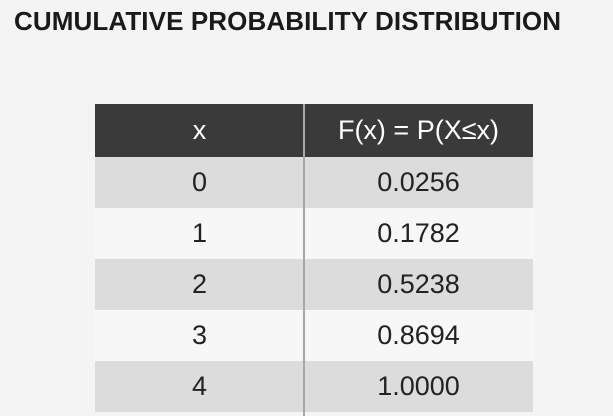 This screenshot has height=416, width=613. What do you see at coordinates (199, 386) in the screenshot?
I see `cell-x: 4` at bounding box center [199, 386].